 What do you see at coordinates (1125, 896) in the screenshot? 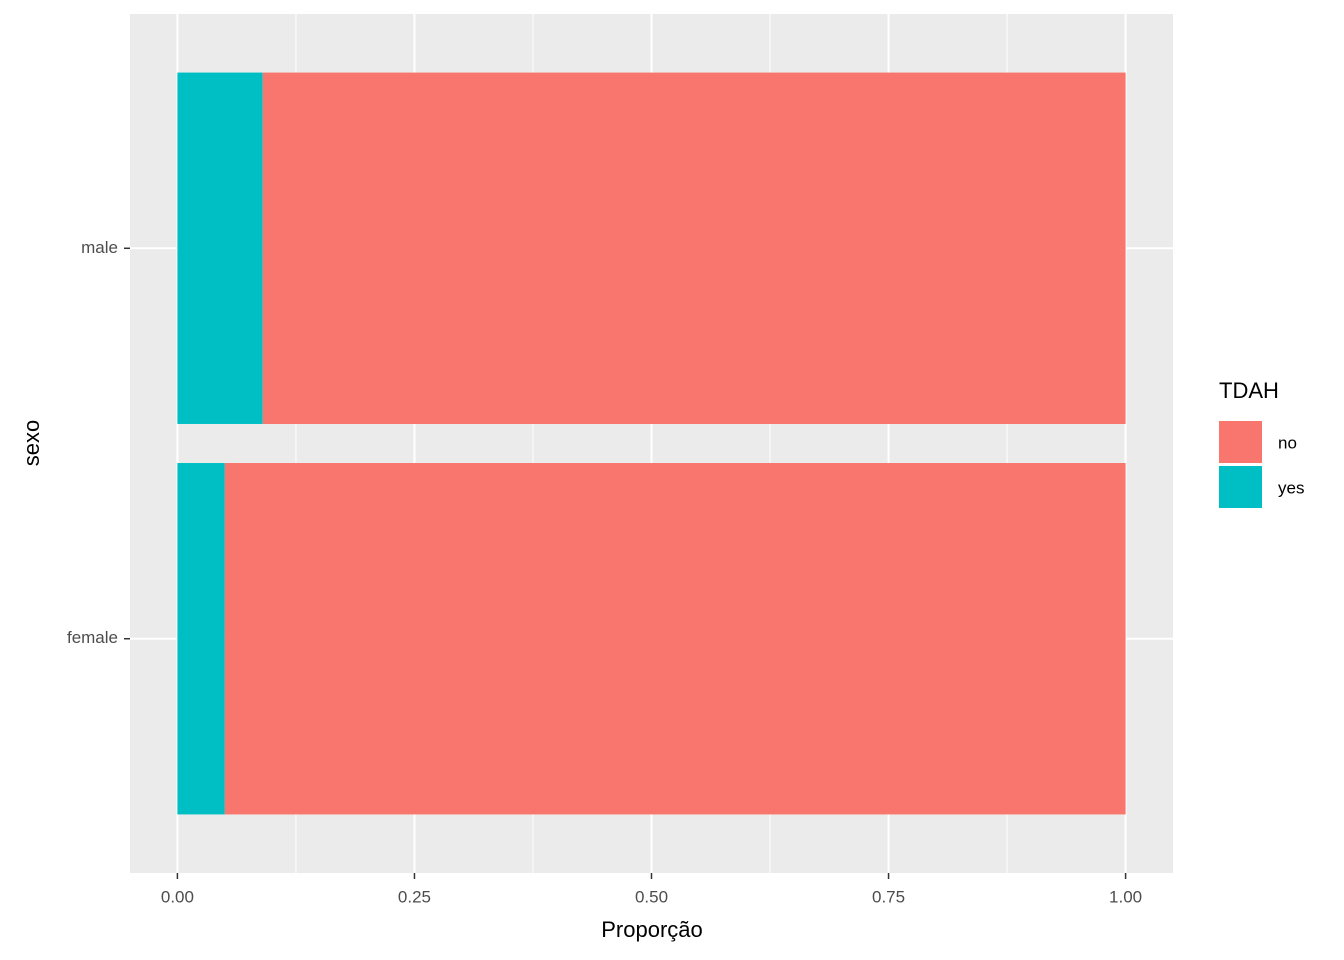
I see `x-tick-label: 1.00` at bounding box center [1125, 896].